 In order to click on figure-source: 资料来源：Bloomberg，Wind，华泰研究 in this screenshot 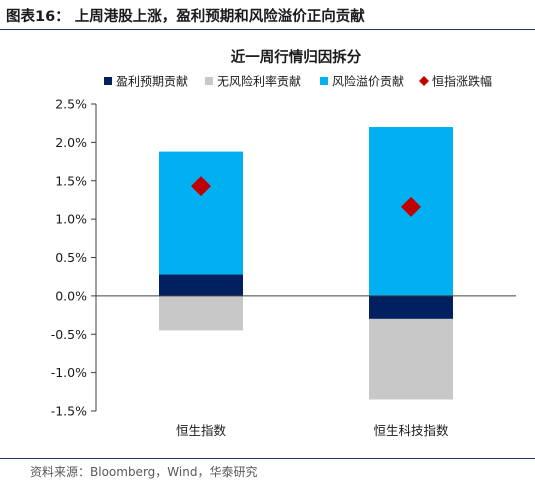, I will do `click(144, 472)`.